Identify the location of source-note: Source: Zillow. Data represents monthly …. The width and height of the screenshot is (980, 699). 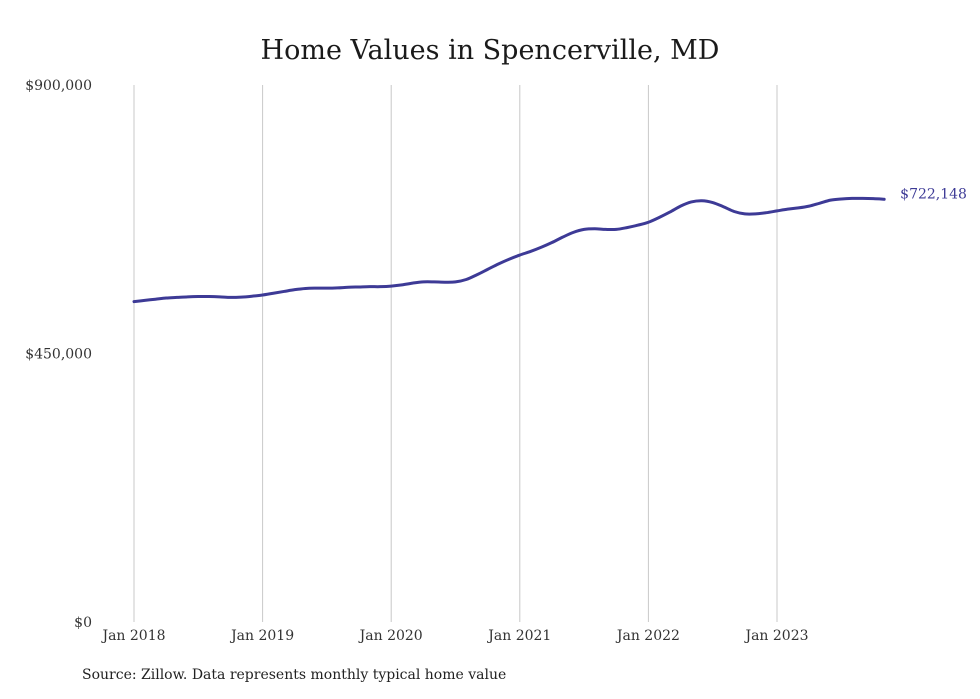
(294, 675).